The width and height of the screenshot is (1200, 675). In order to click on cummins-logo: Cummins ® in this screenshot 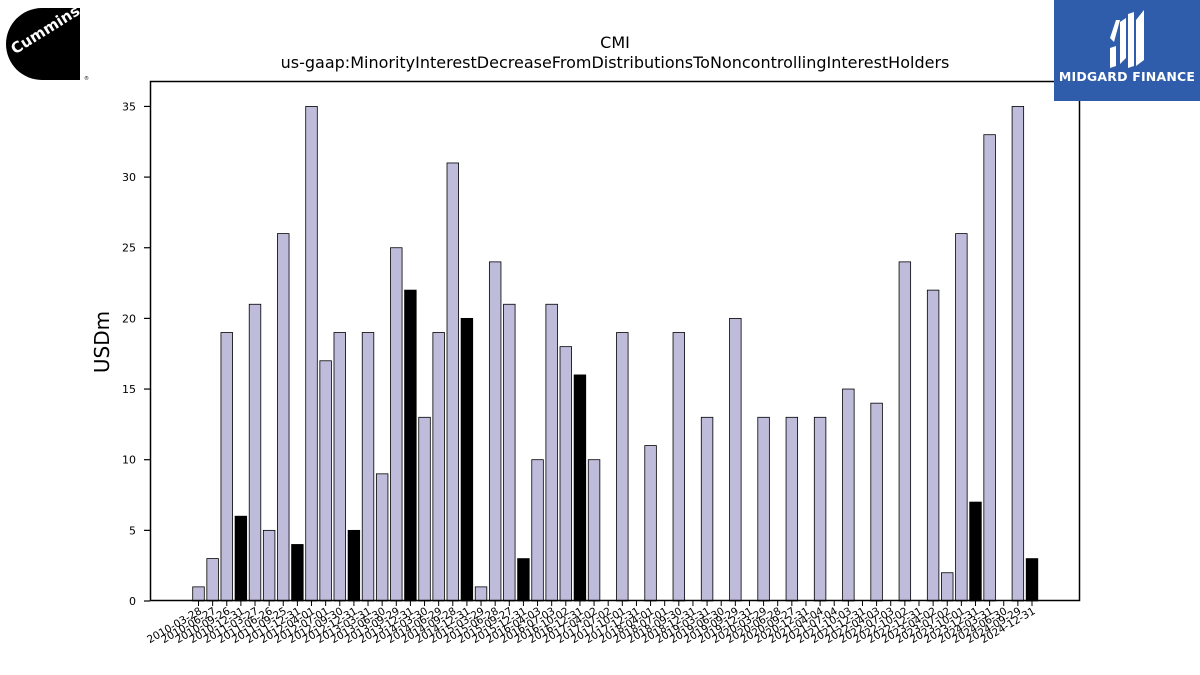, I will do `click(47, 43)`.